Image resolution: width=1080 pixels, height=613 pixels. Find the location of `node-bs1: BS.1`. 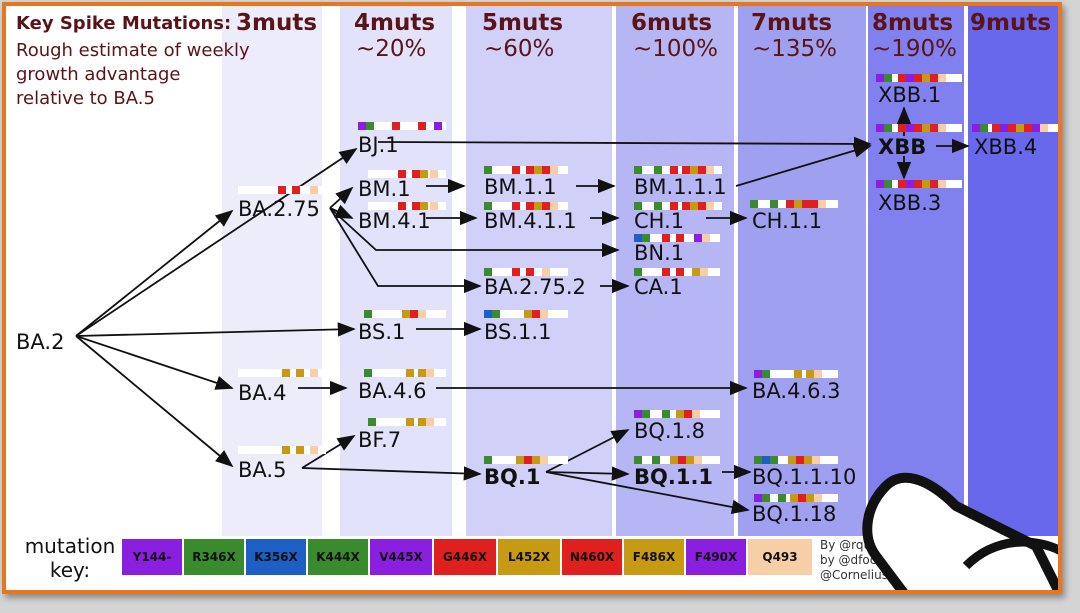

node-bs1: BS.1 is located at coordinates (382, 332).